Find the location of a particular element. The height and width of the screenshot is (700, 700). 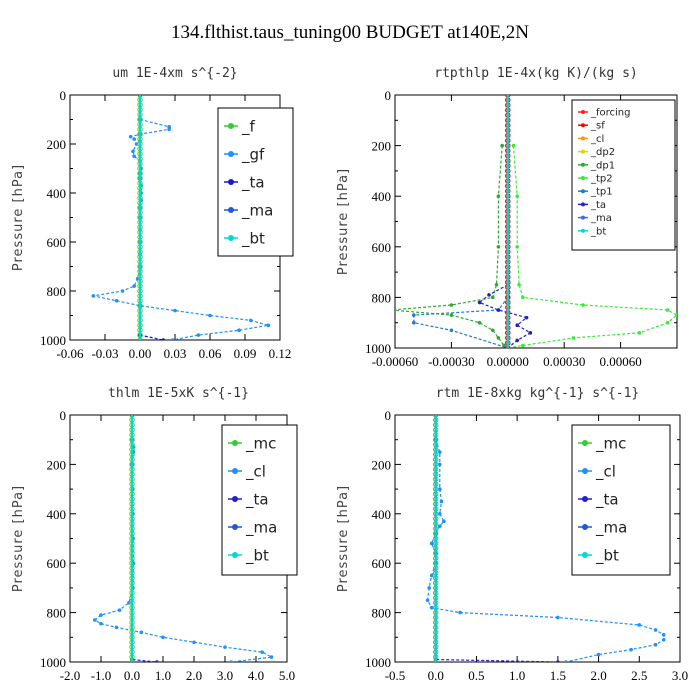

legend-label: _mc is located at coordinates (260, 443).